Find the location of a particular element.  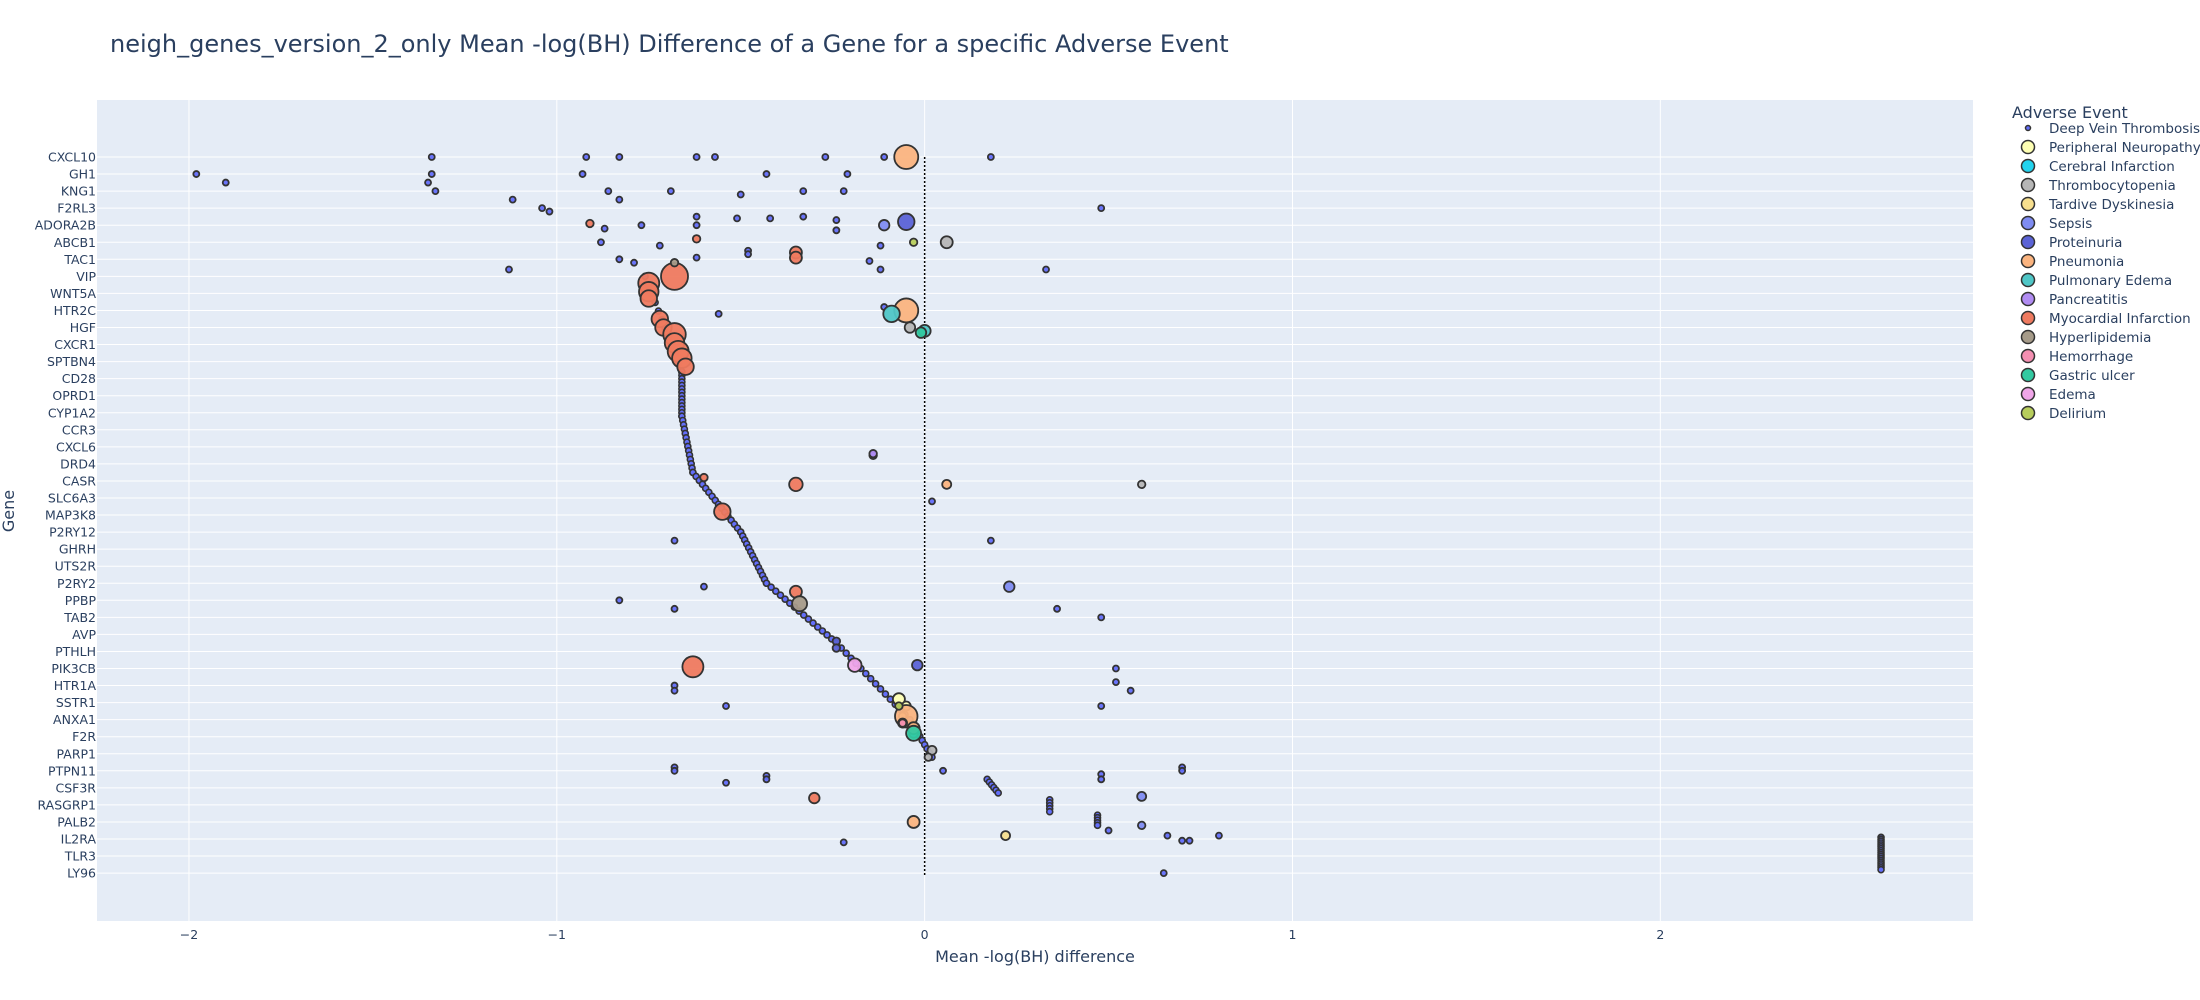

y-tick-label: ANXA1 is located at coordinates (74, 719).